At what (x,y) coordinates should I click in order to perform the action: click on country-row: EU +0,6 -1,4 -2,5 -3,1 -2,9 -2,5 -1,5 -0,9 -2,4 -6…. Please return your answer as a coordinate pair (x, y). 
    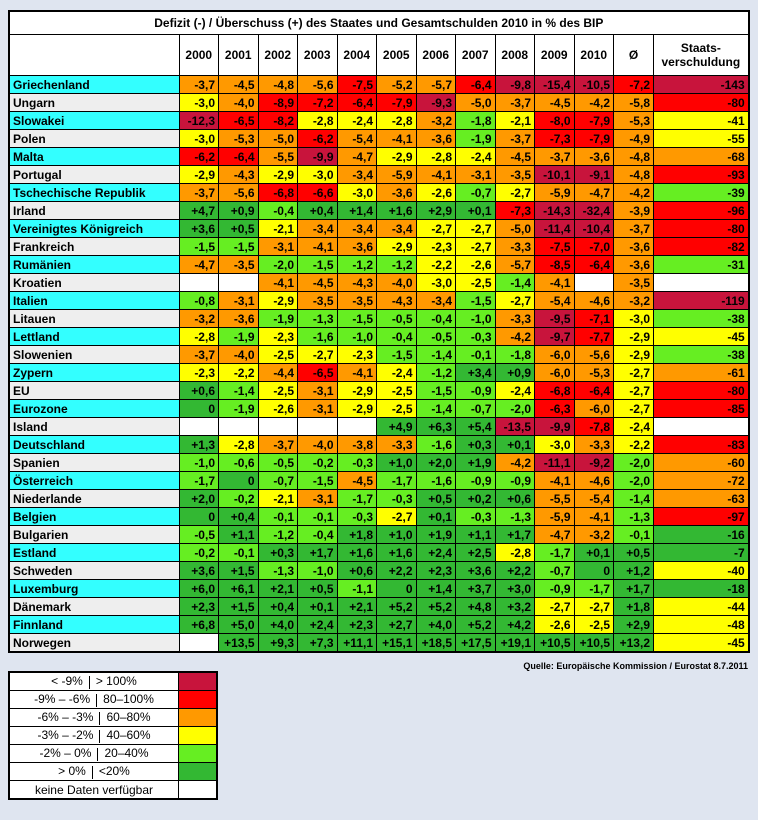
    Looking at the image, I should click on (379, 390).